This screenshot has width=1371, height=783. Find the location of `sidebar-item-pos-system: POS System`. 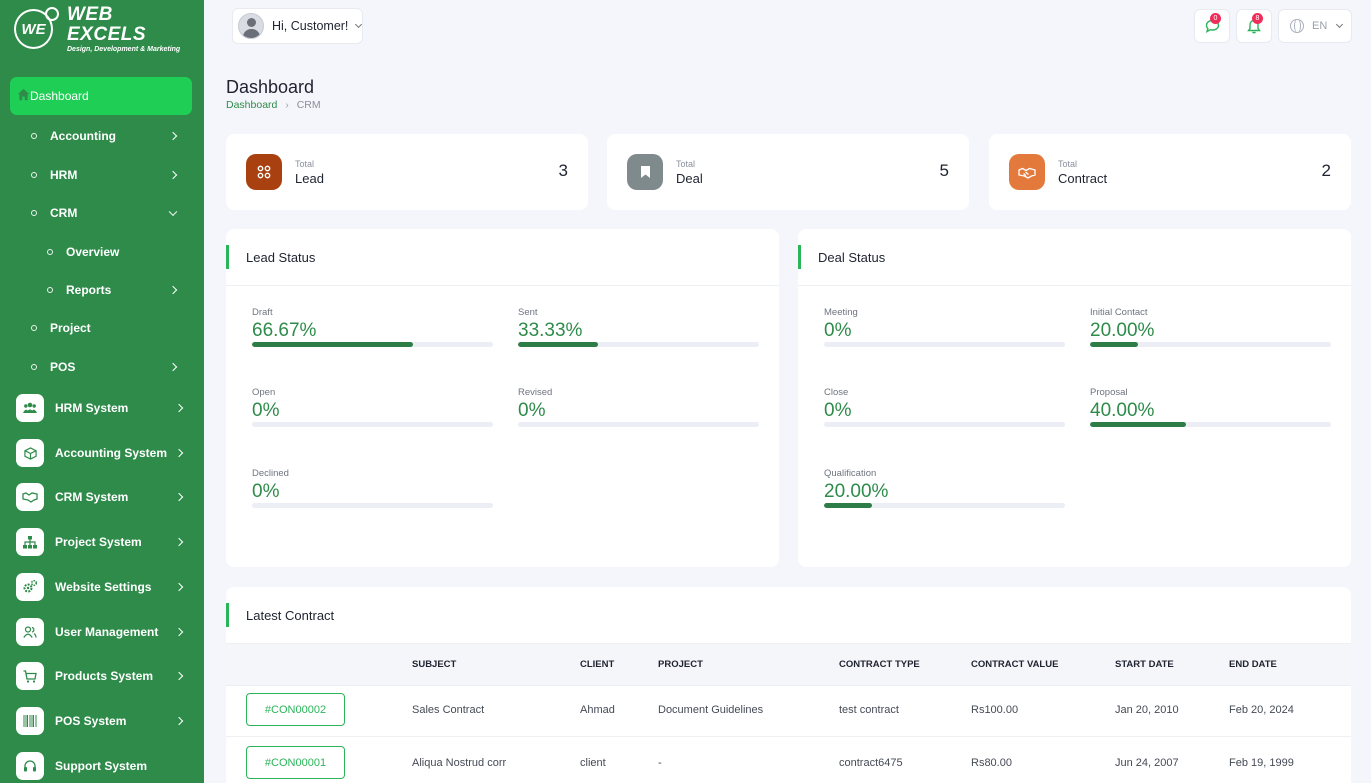

sidebar-item-pos-system: POS System is located at coordinates (102, 721).